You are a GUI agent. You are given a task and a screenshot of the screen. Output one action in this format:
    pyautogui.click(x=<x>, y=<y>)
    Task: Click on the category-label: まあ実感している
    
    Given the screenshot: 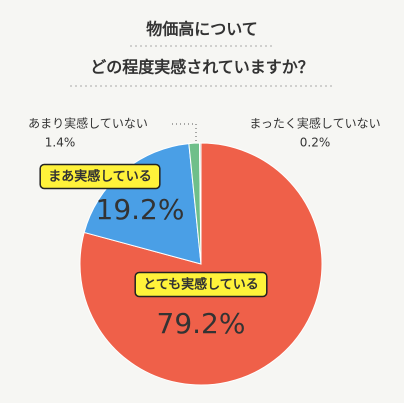 What is the action you would take?
    pyautogui.click(x=100, y=177)
    